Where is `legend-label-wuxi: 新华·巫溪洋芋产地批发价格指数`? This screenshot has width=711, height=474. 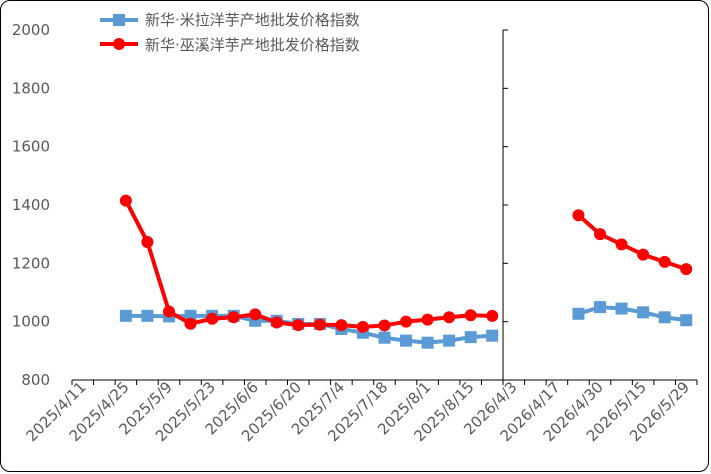
legend-label-wuxi: 新华·巫溪洋芋产地批发价格指数 is located at coordinates (252, 45).